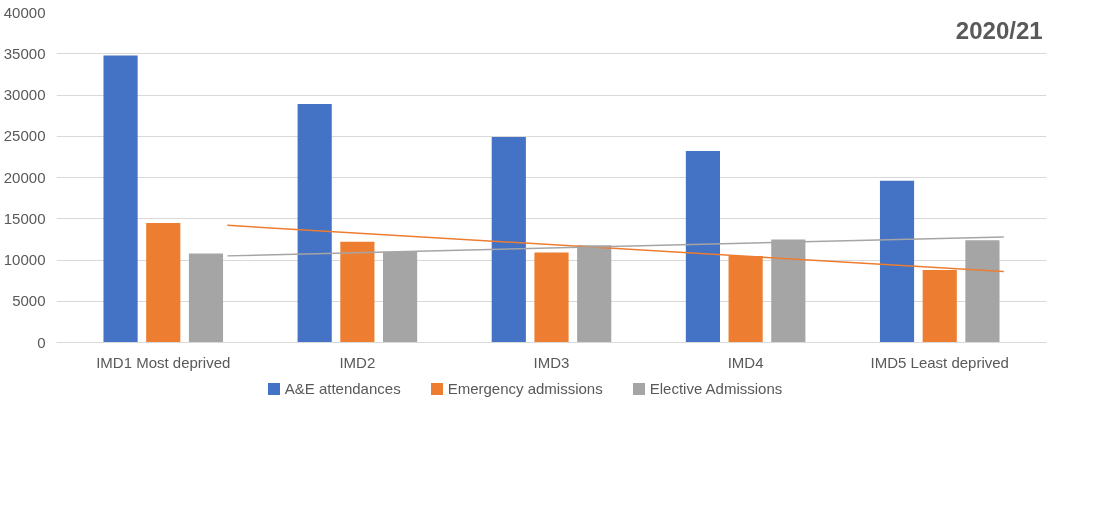 This screenshot has height=509, width=1110. Describe the element at coordinates (716, 388) in the screenshot. I see `legend-label: Elective Admissions` at that location.